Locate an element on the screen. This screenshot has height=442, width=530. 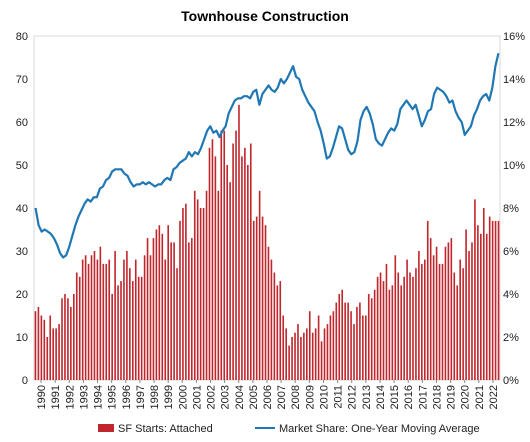
right-tick-label: 0% is located at coordinates (511, 381).